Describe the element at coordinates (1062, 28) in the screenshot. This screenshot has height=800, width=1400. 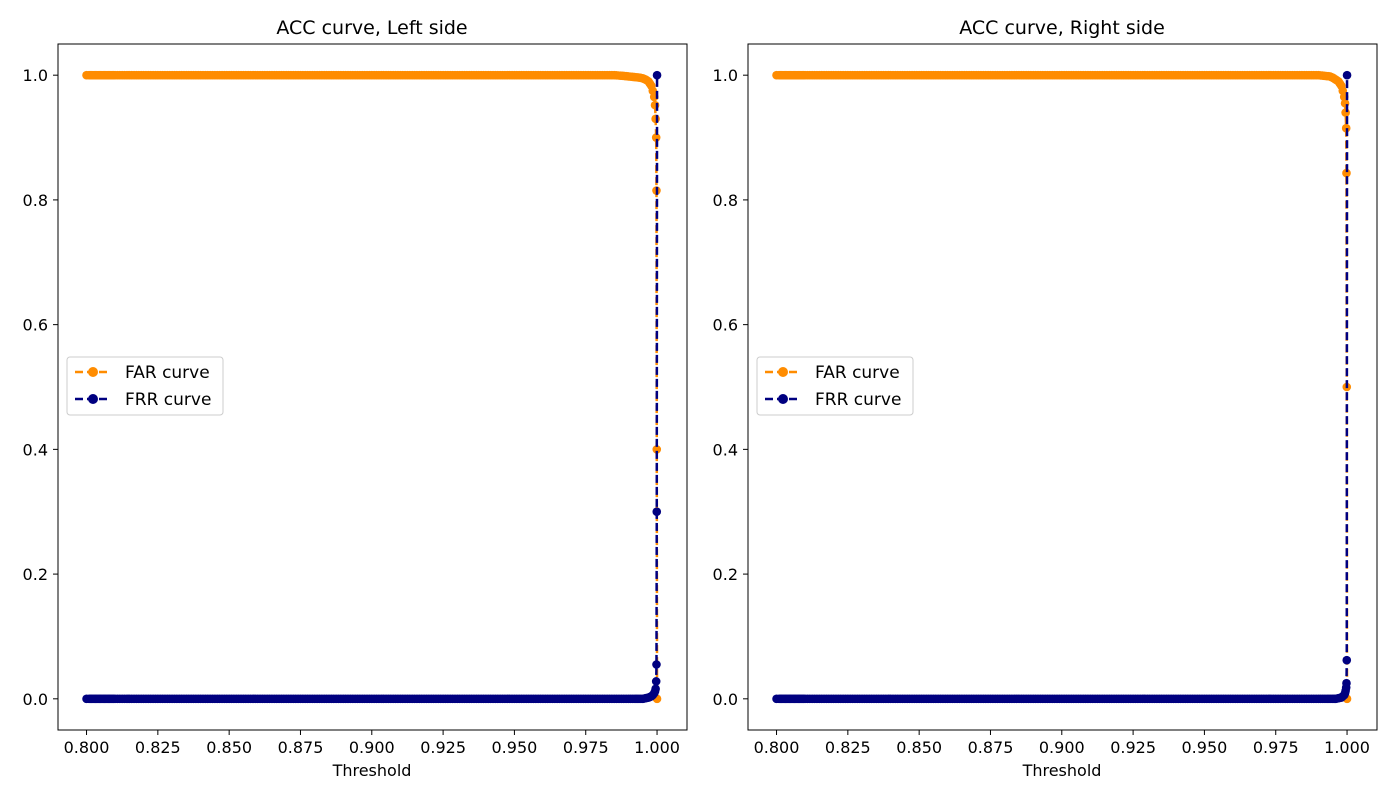
I see `chart-title: ACC curve, Right side` at that location.